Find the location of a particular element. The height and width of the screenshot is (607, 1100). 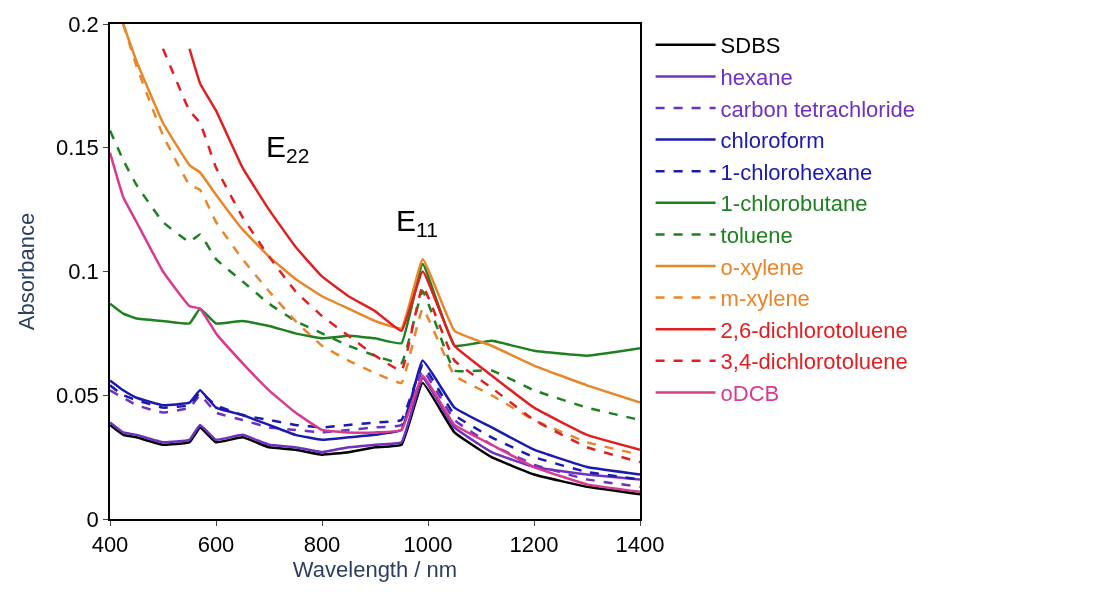

y-tick-label: 0.1 is located at coordinates (83, 272).